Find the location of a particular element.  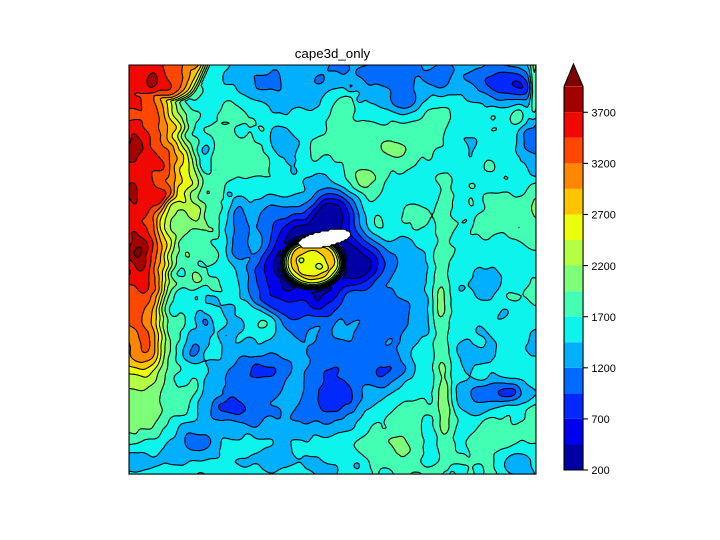

svg-text: 3700 is located at coordinates (603, 113).